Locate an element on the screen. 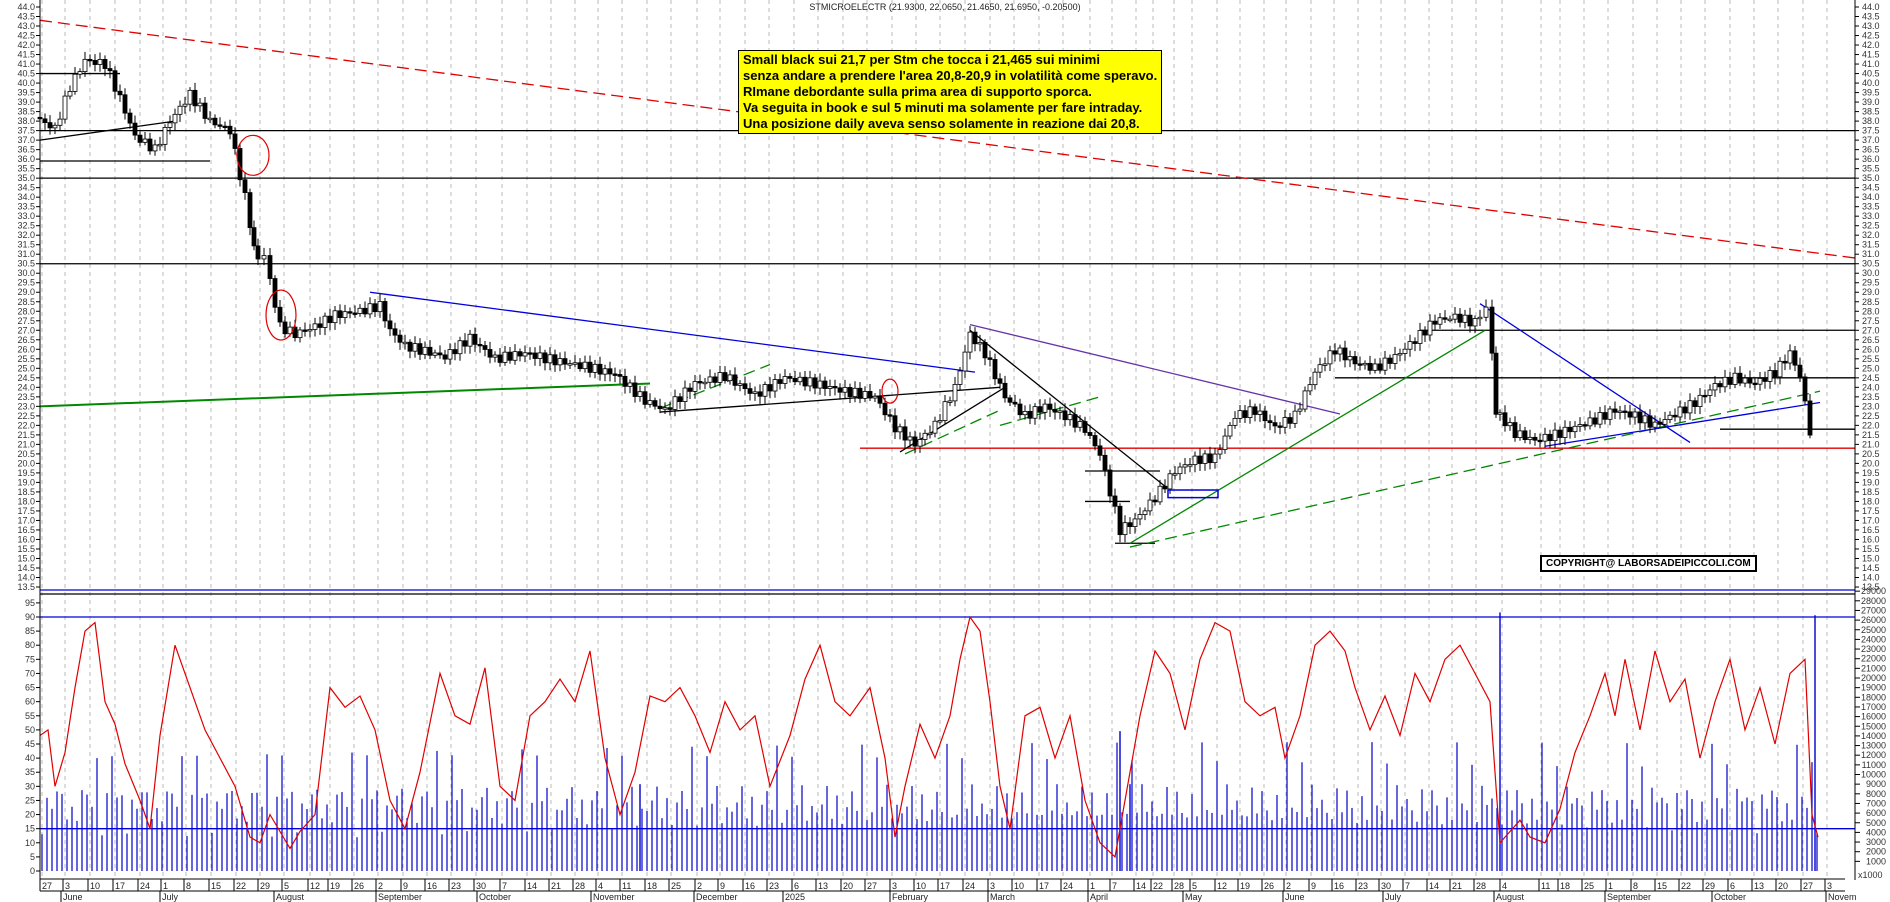  day-label: 17 is located at coordinates (120, 886).